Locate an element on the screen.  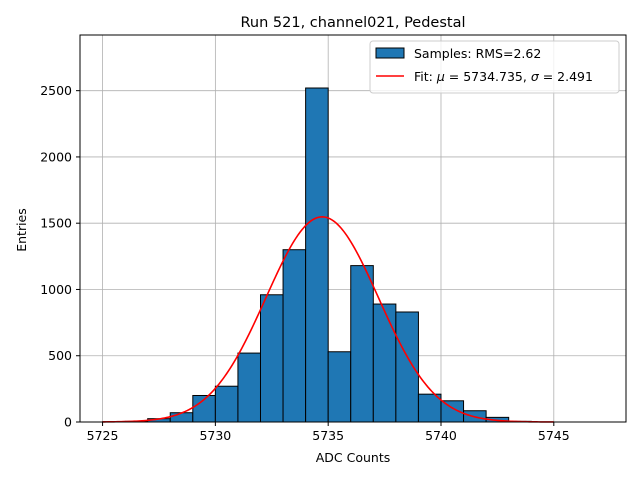
x-tick-label: 5740 is located at coordinates (441, 435).